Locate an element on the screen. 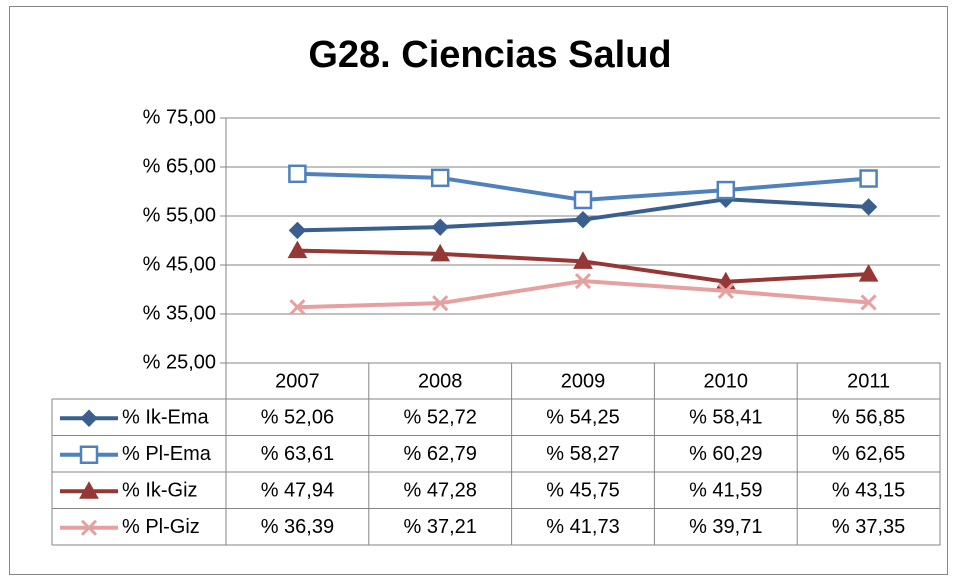 Image resolution: width=956 pixels, height=584 pixels. x-tick-label: 2010 is located at coordinates (726, 381).